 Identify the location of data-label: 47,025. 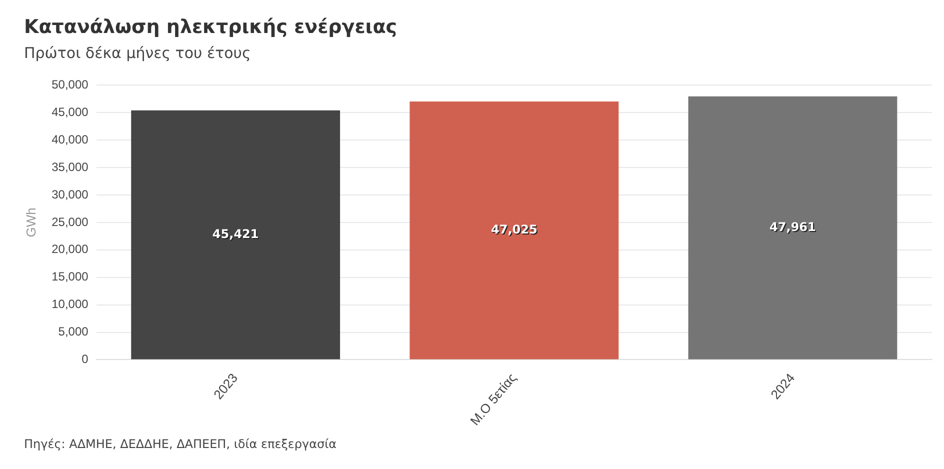
(514, 229).